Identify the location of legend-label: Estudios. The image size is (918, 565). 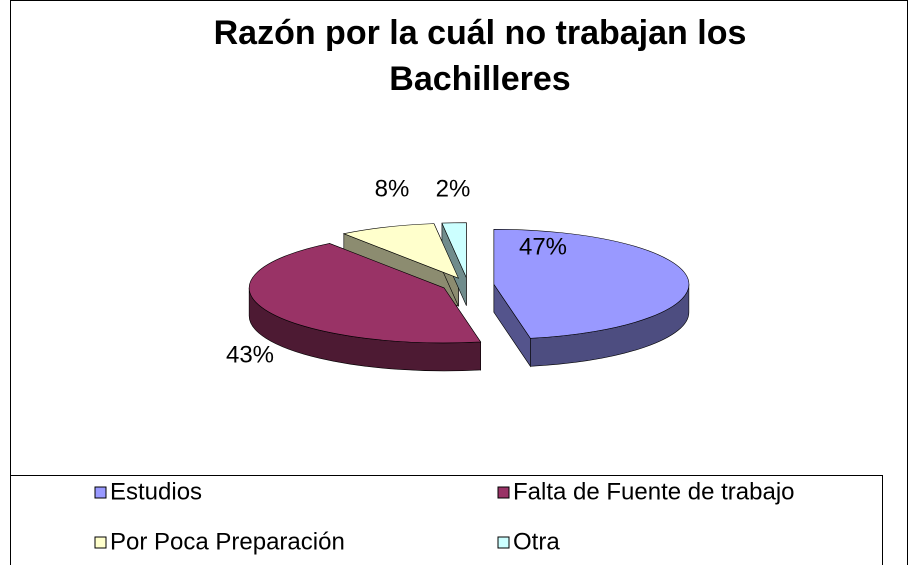
(156, 491).